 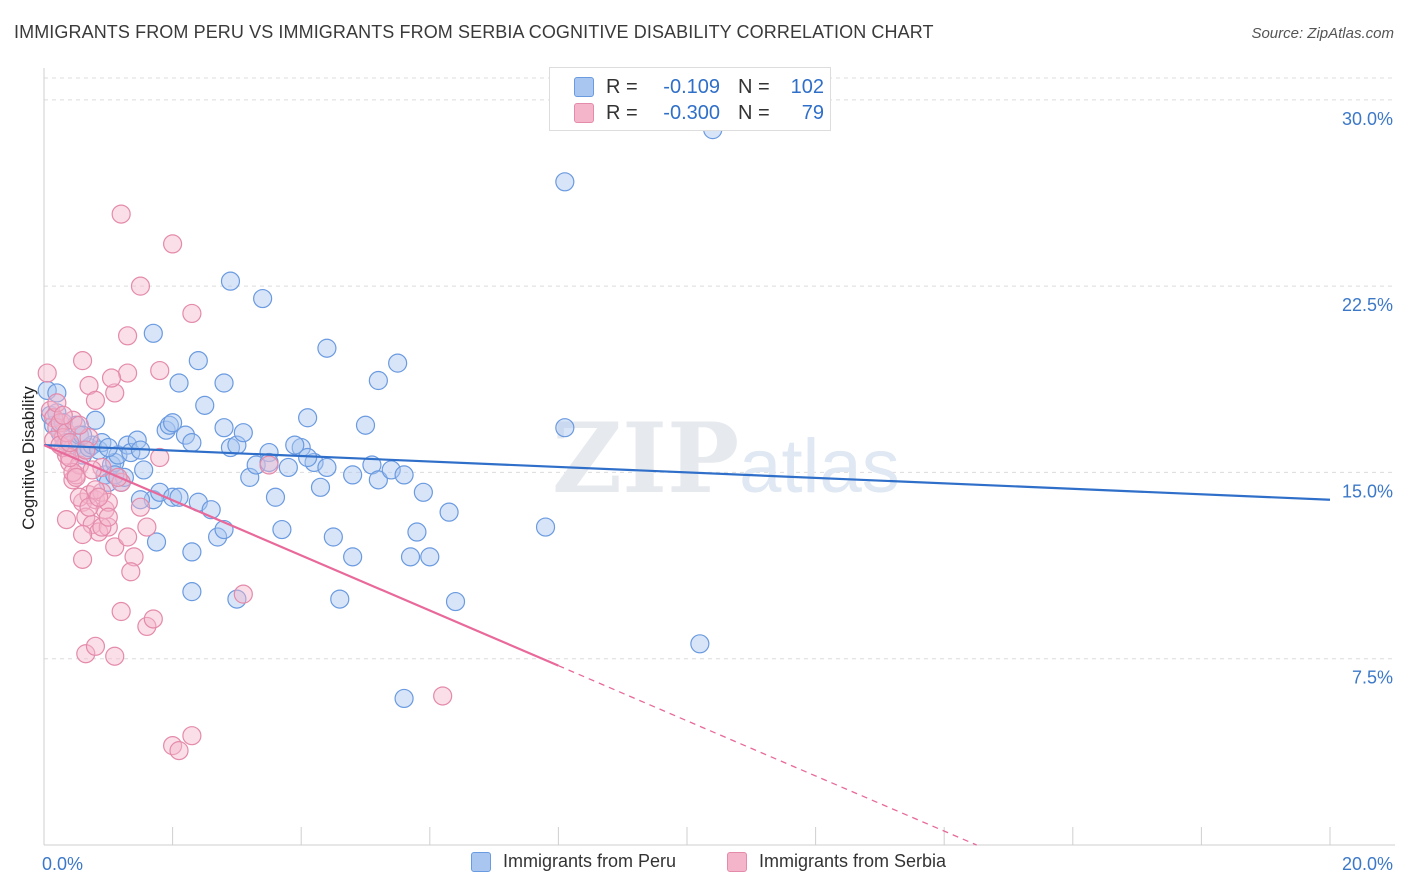 I want to click on x-tick-label: 0.0%, so click(x=62, y=864).